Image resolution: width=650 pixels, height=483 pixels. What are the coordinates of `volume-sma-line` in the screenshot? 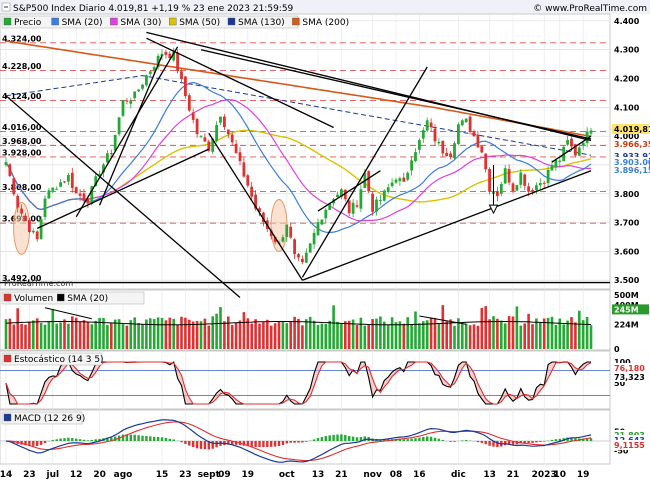 It's located at (298, 323).